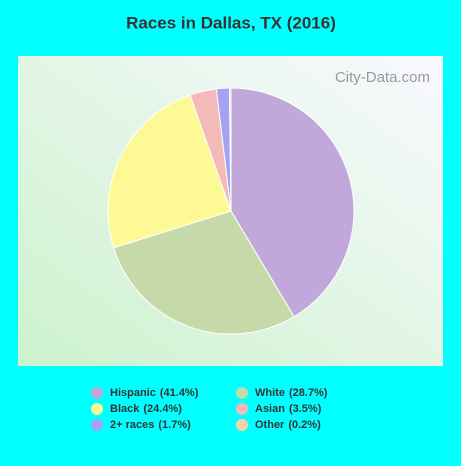 This screenshot has height=466, width=461. What do you see at coordinates (382, 77) in the screenshot?
I see `watermark: City-Data.com` at bounding box center [382, 77].